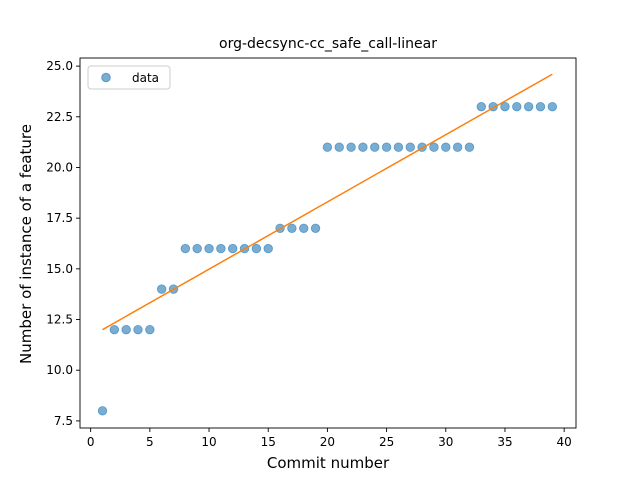 The height and width of the screenshot is (480, 640). I want to click on x-tick-label: 10, so click(208, 442).